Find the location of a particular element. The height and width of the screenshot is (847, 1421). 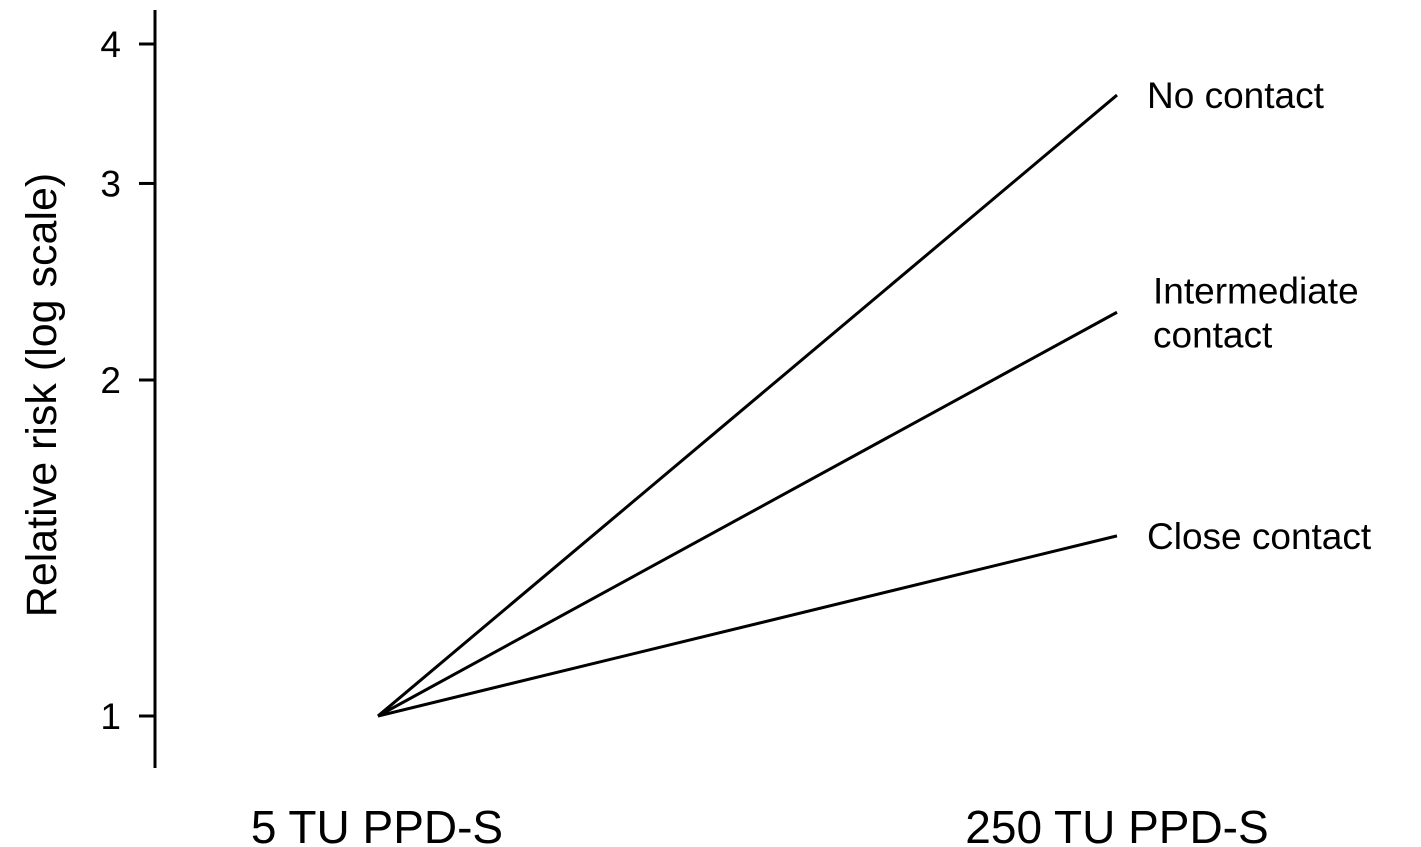

x-category-labels: 5 TU PPD-S 250 TU PPD-S is located at coordinates (760, 824).